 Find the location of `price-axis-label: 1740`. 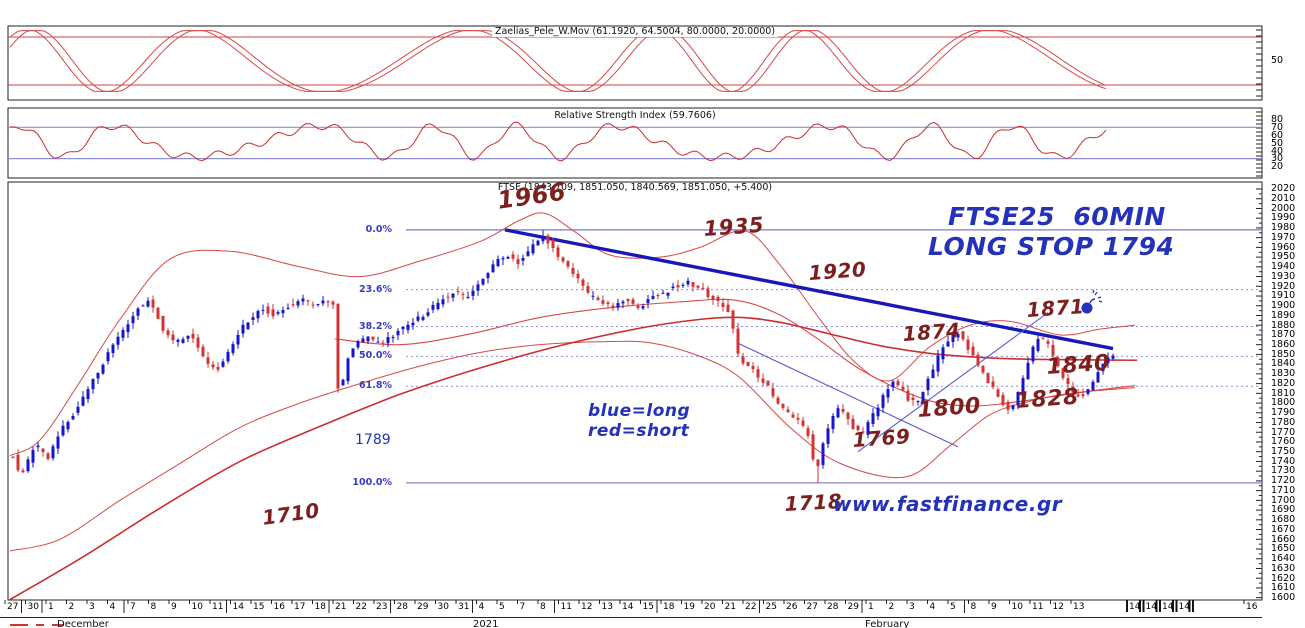

price-axis-label: 1740 is located at coordinates (1283, 461).